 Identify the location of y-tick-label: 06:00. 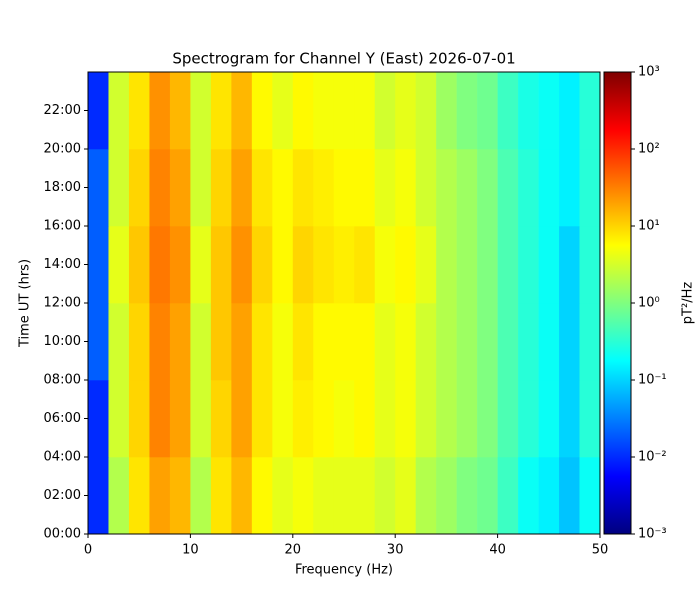
(62, 418).